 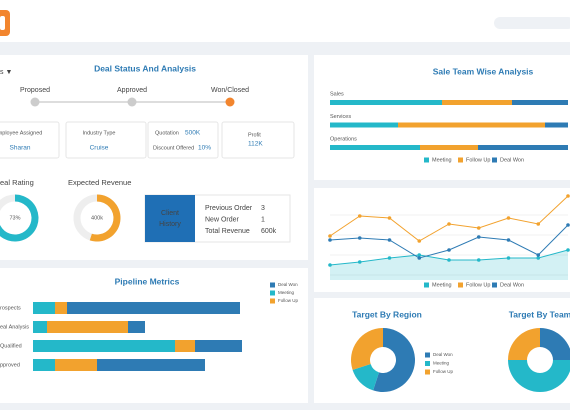 I want to click on card-value: Cruise, so click(x=99, y=148).